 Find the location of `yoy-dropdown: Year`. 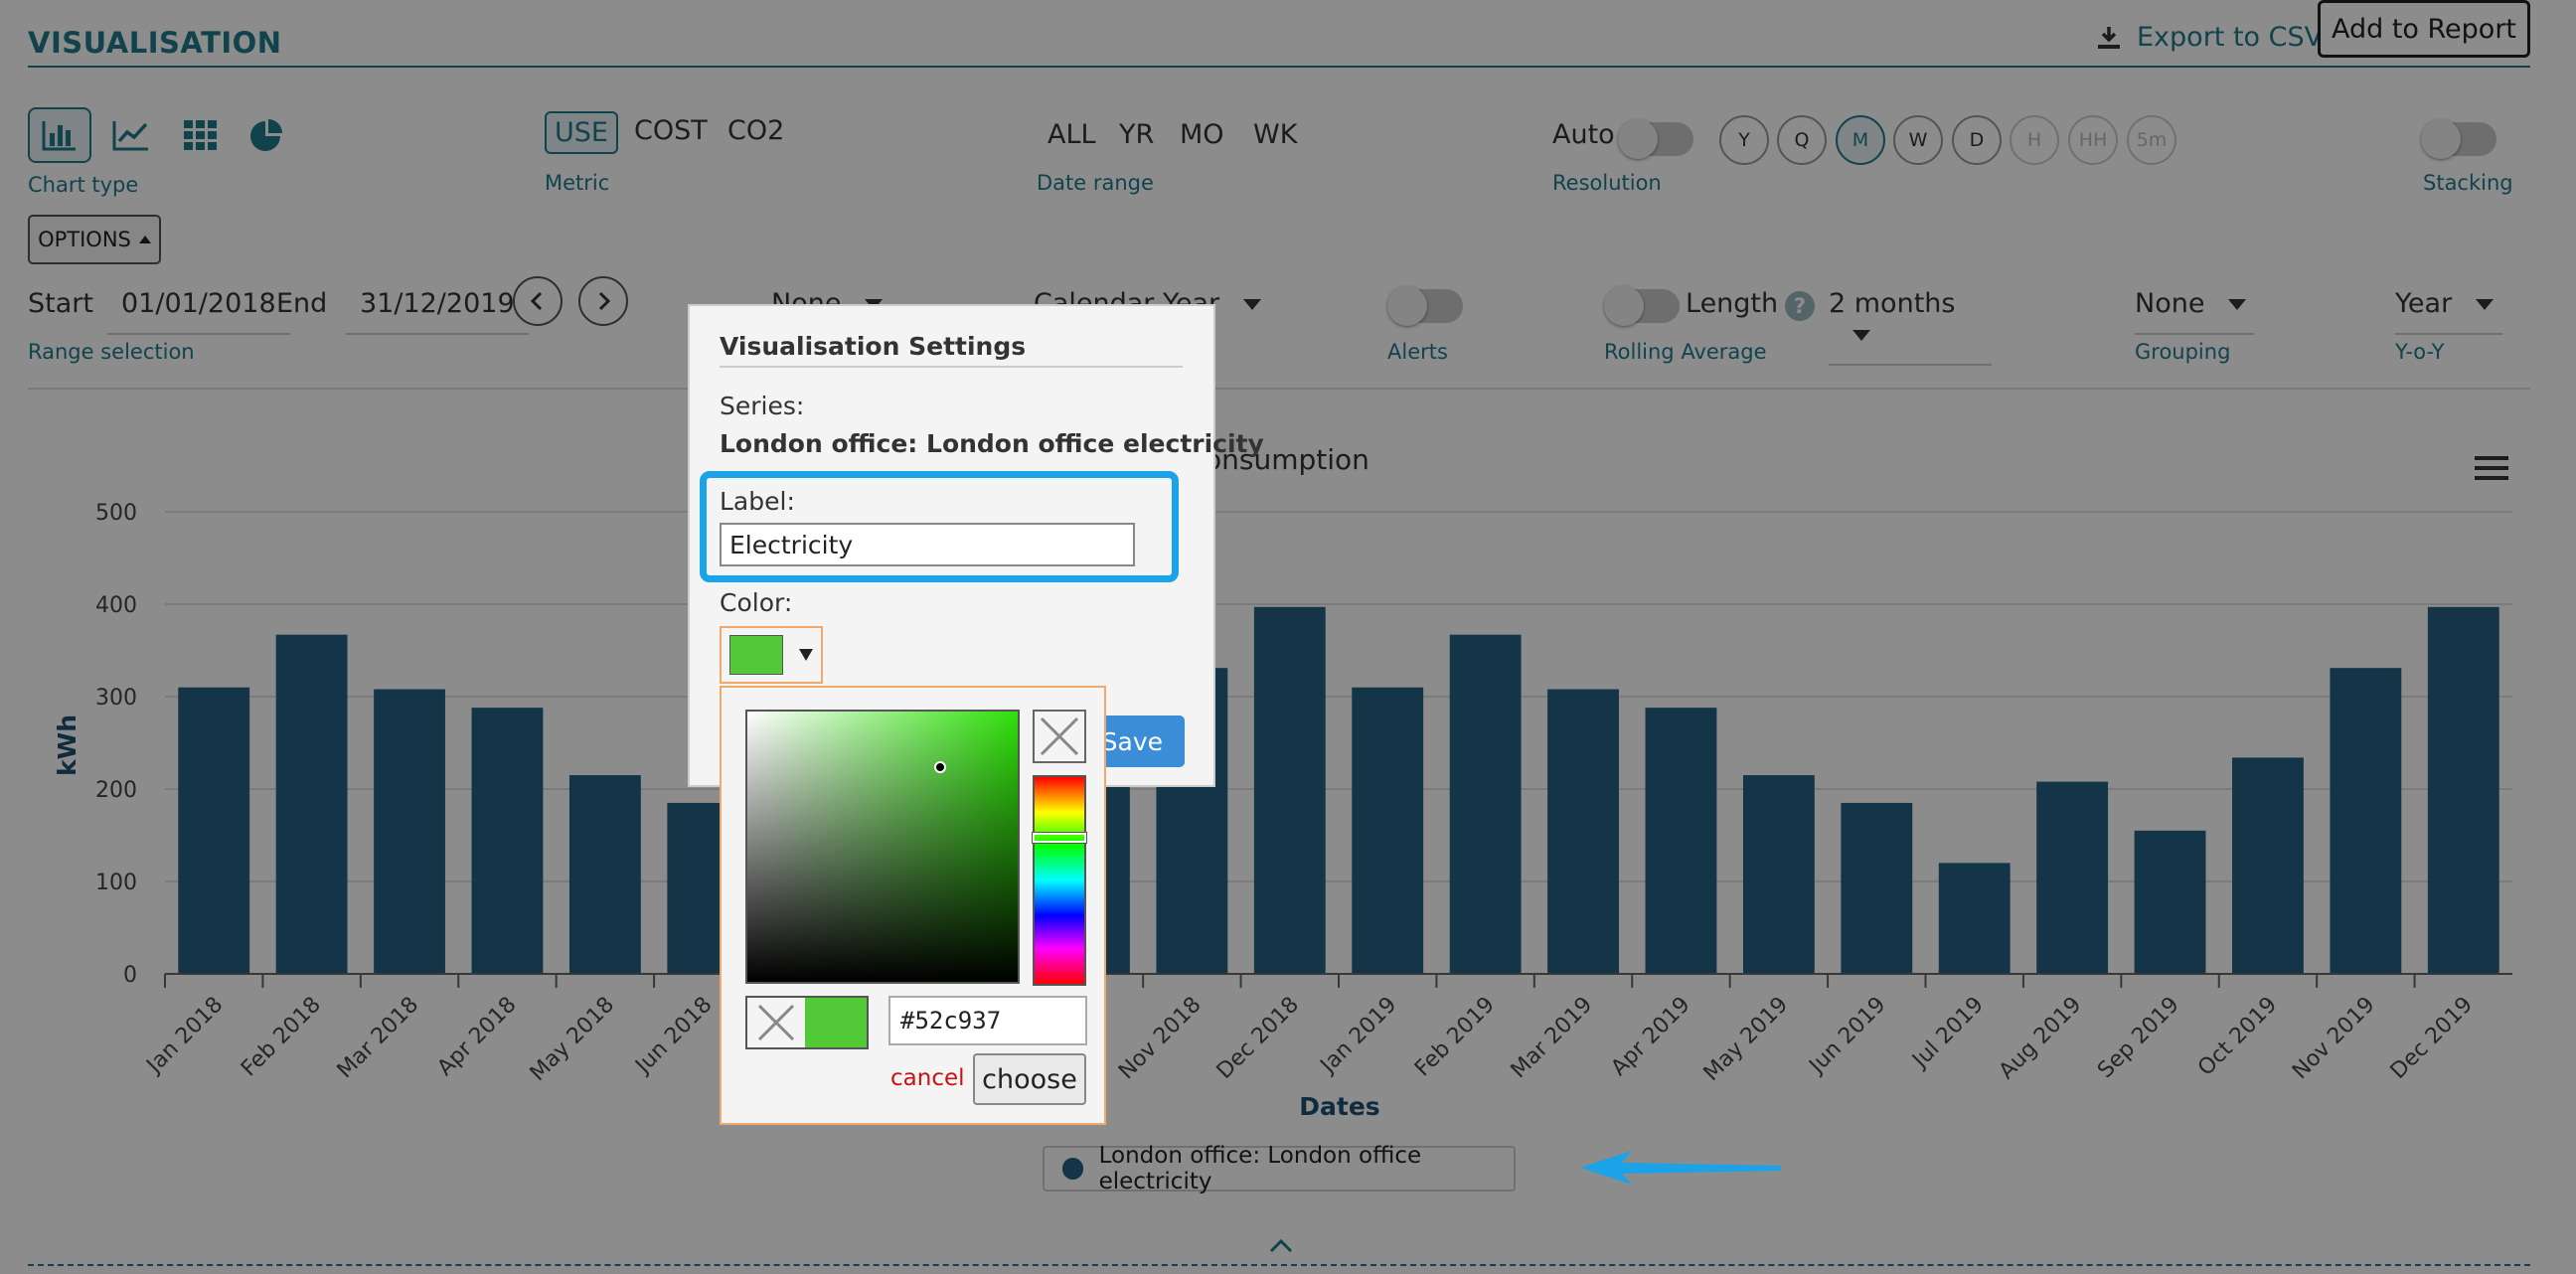

yoy-dropdown: Year is located at coordinates (2448, 311).